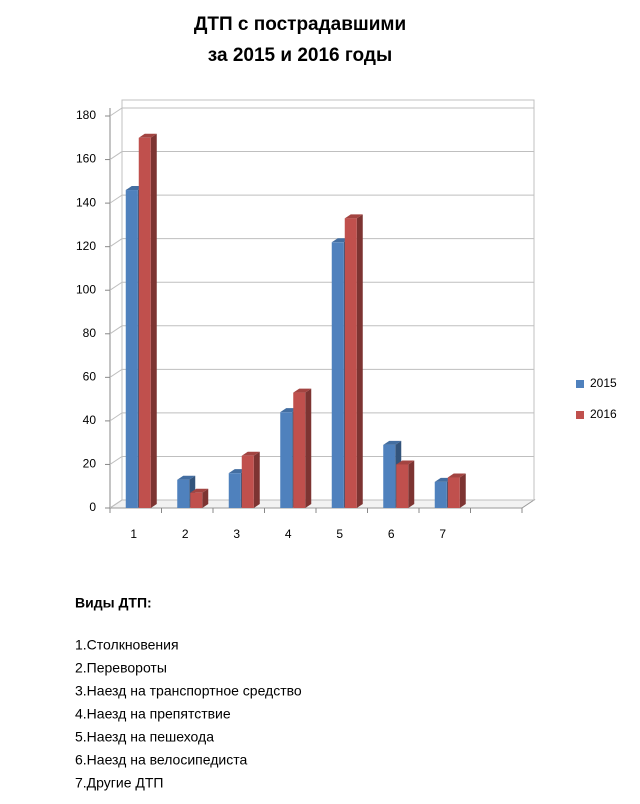  Describe the element at coordinates (90, 464) in the screenshot. I see `y-tick-label: 20` at that location.